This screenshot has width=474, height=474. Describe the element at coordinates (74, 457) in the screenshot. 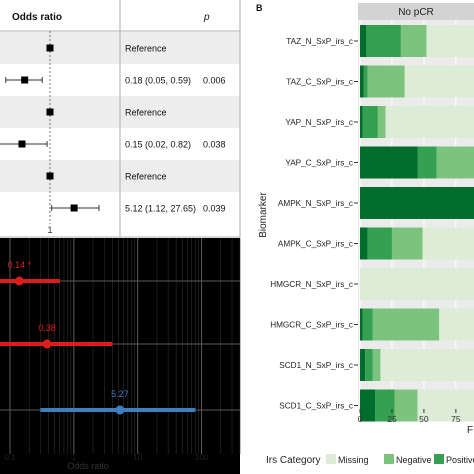

I see `odds-tick-label: 1` at that location.